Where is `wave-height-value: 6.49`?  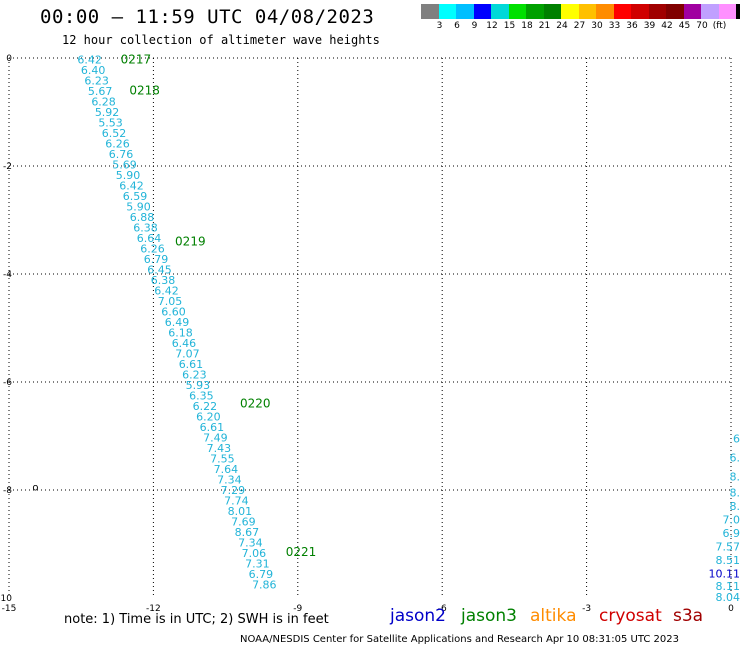 wave-height-value: 6.49 is located at coordinates (177, 322).